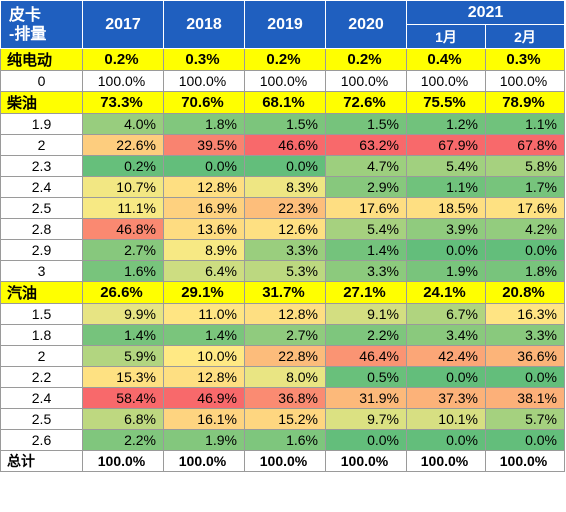 This screenshot has height=512, width=566. I want to click on table-cell: 70.6%, so click(204, 102).